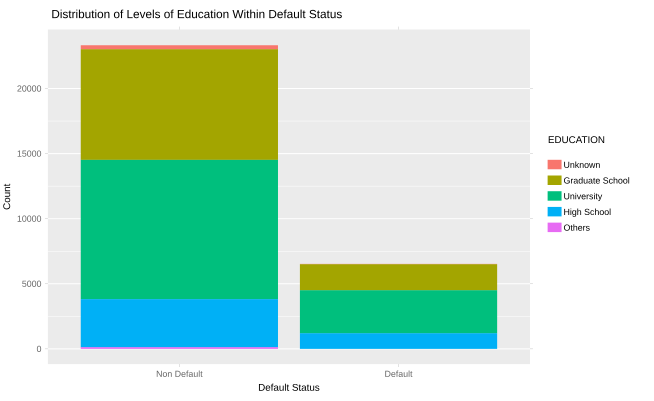 Image resolution: width=654 pixels, height=401 pixels. What do you see at coordinates (597, 180) in the screenshot?
I see `legend-label: Graduate School` at bounding box center [597, 180].